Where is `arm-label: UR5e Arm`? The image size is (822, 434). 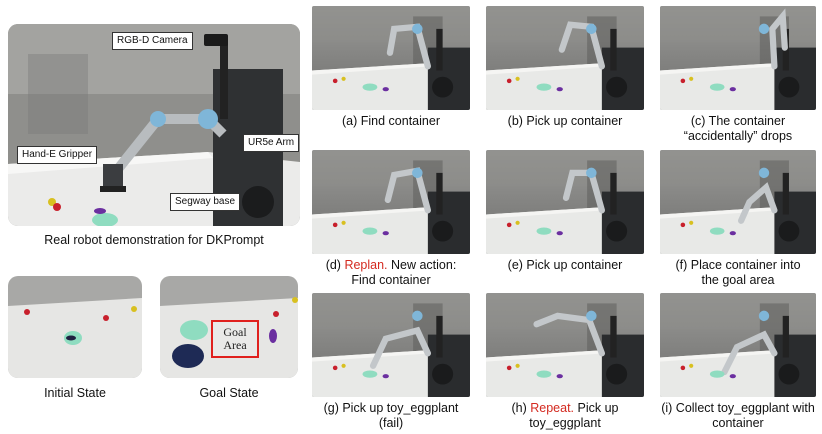
arm-label: UR5e Arm is located at coordinates (271, 143).